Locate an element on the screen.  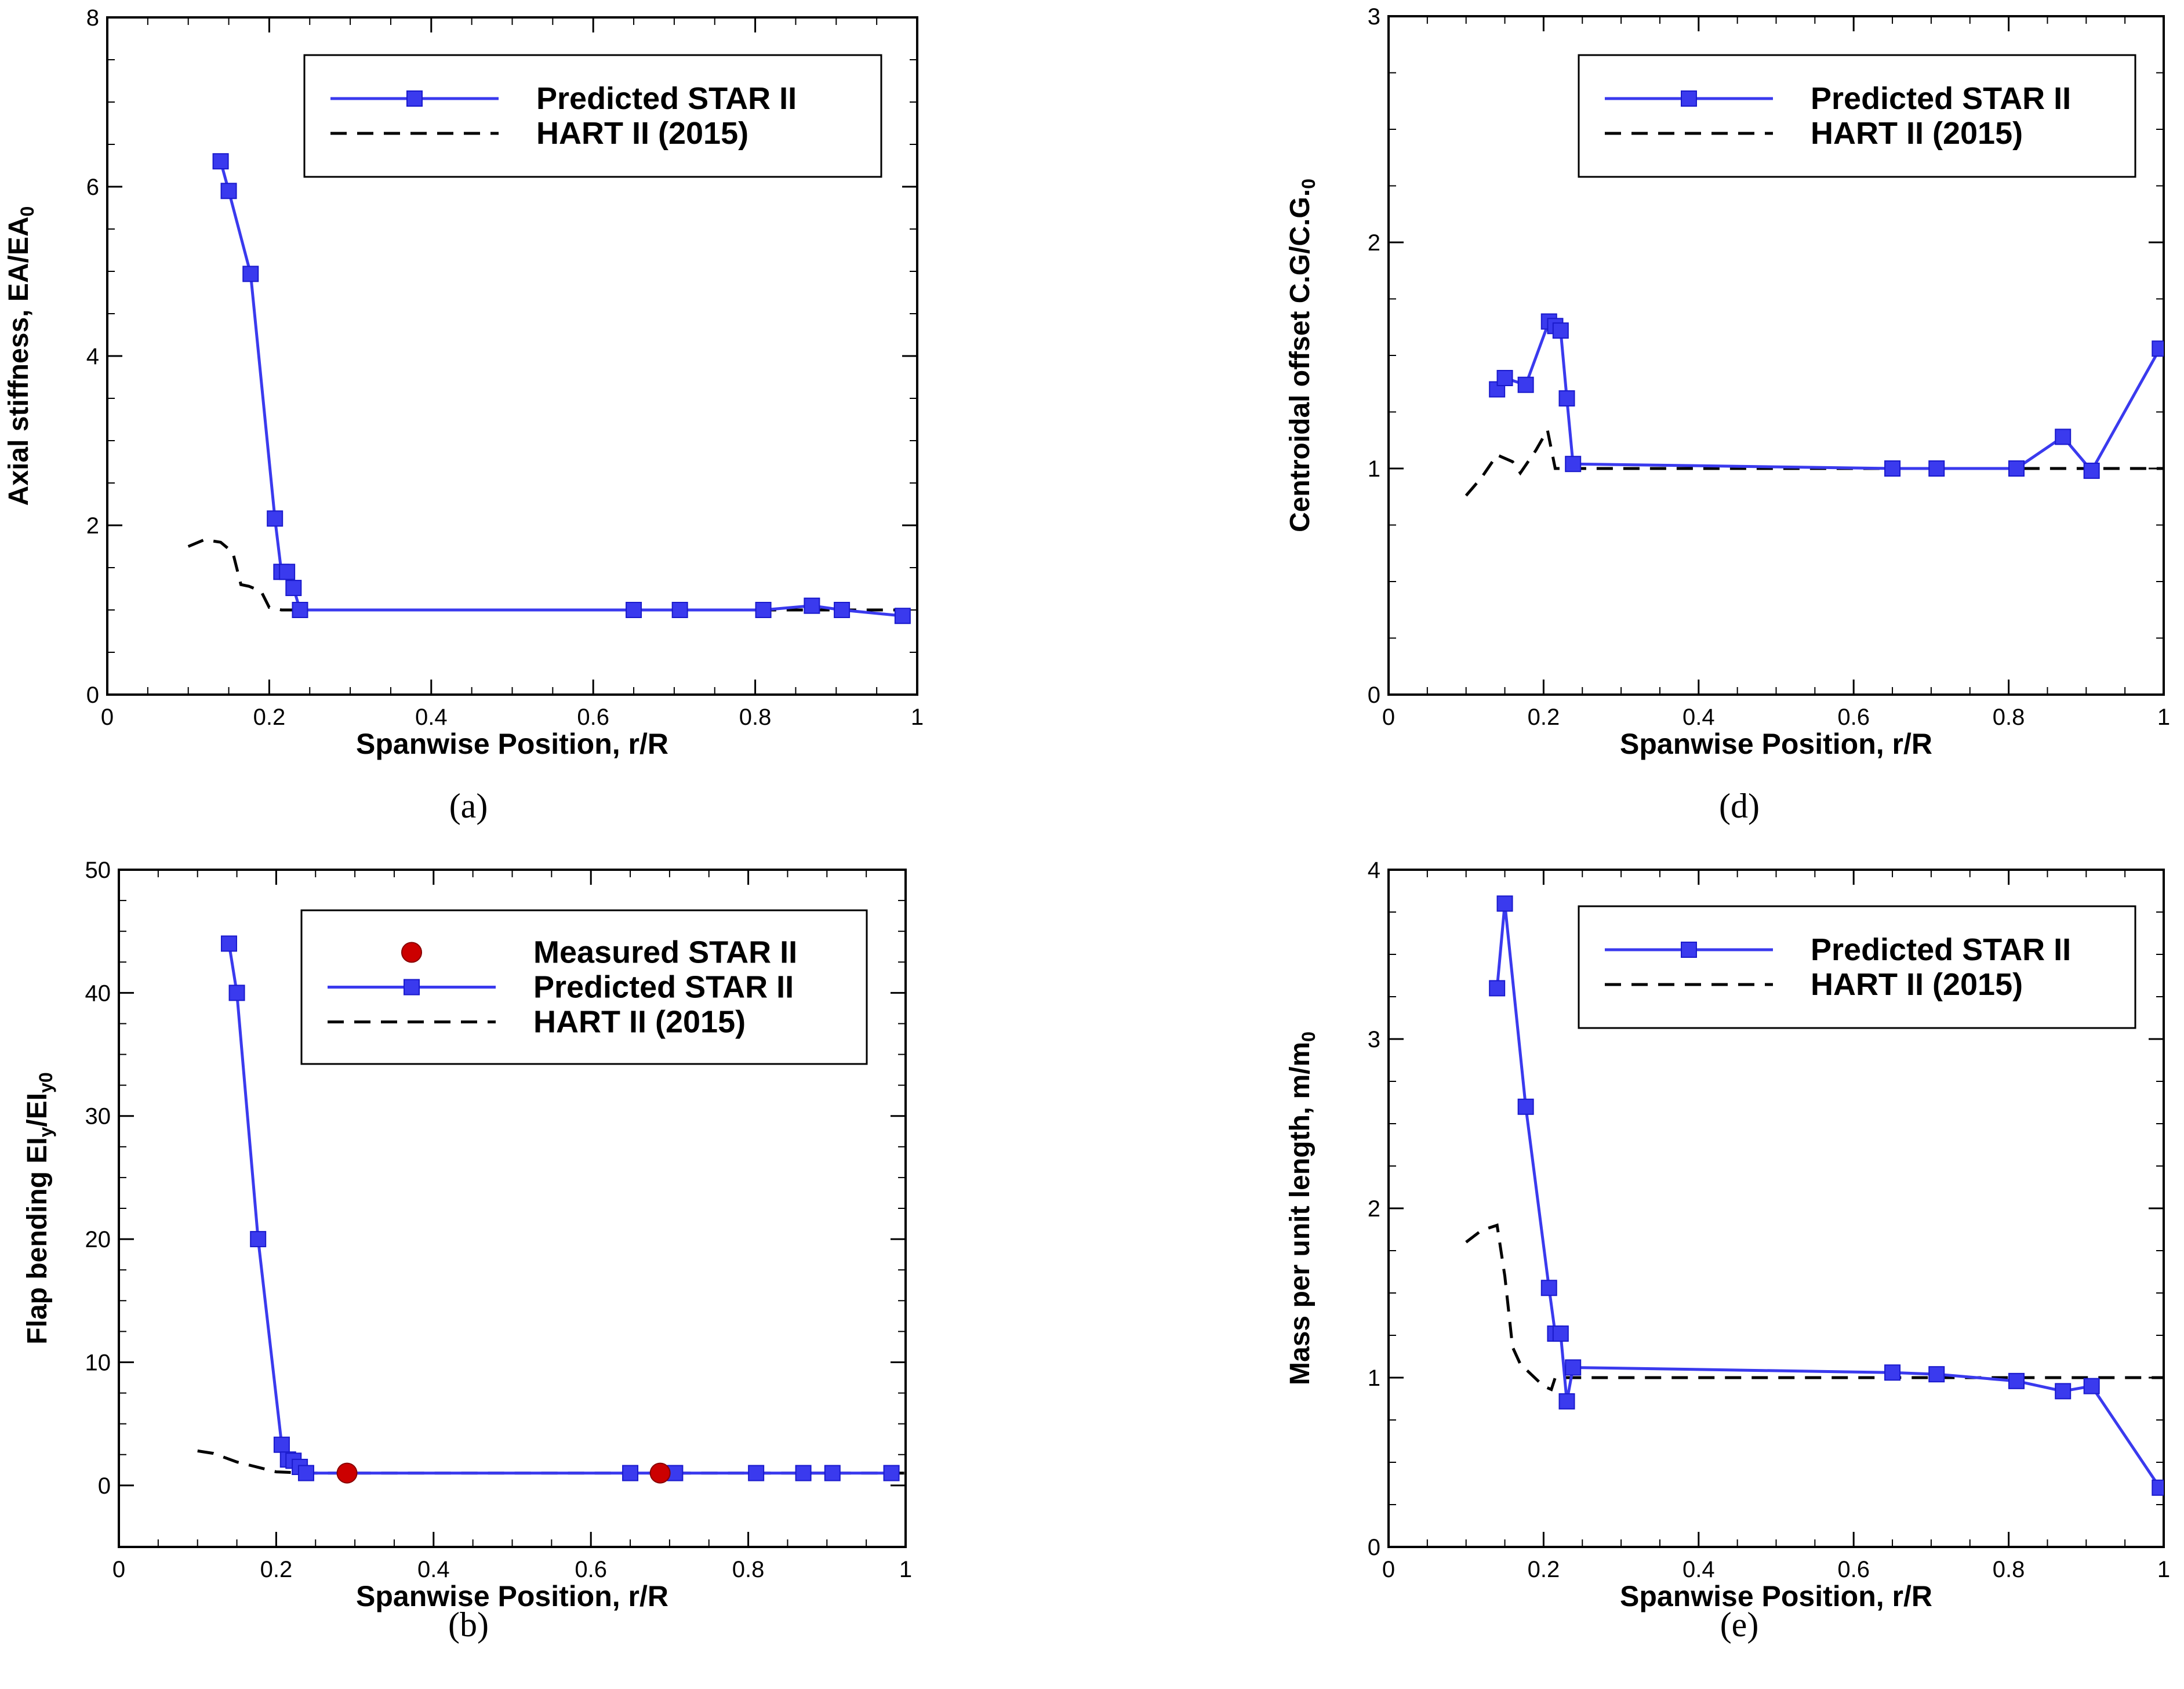
y-axis-label: Mass per unit length, m/m0 is located at coordinates (1302, 1208).